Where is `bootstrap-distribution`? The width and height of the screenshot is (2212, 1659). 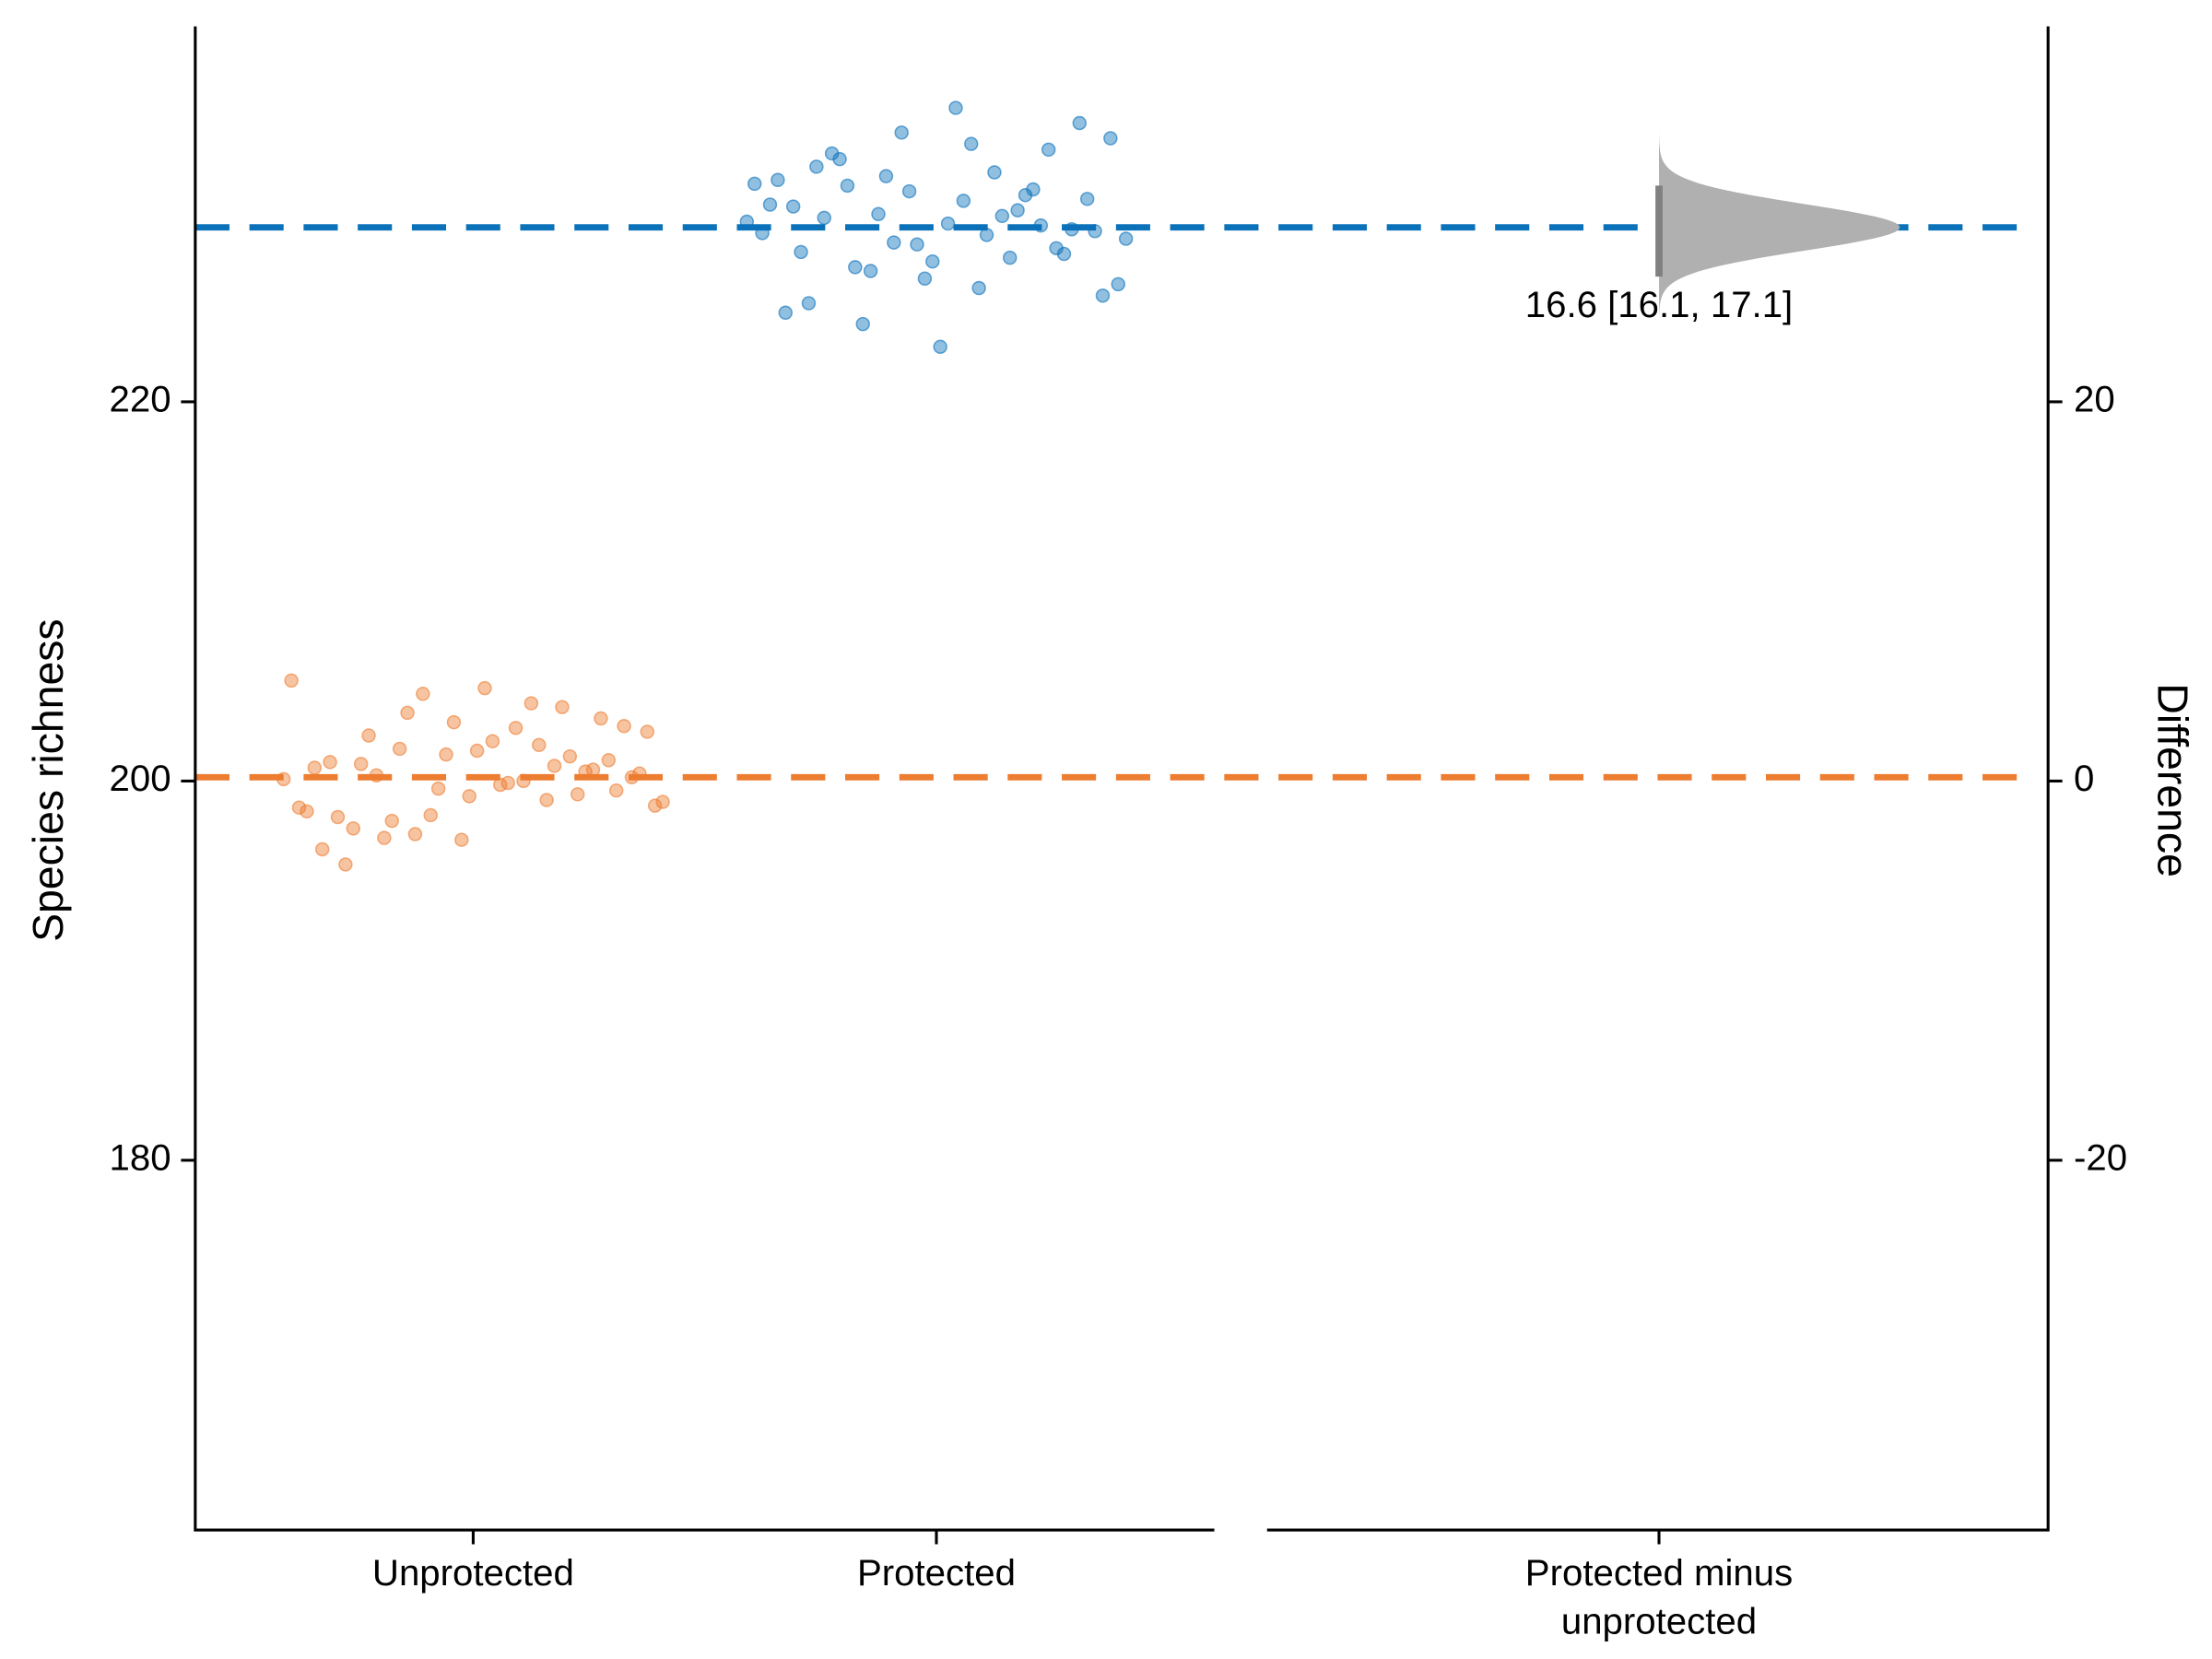
bootstrap-distribution is located at coordinates (1779, 227).